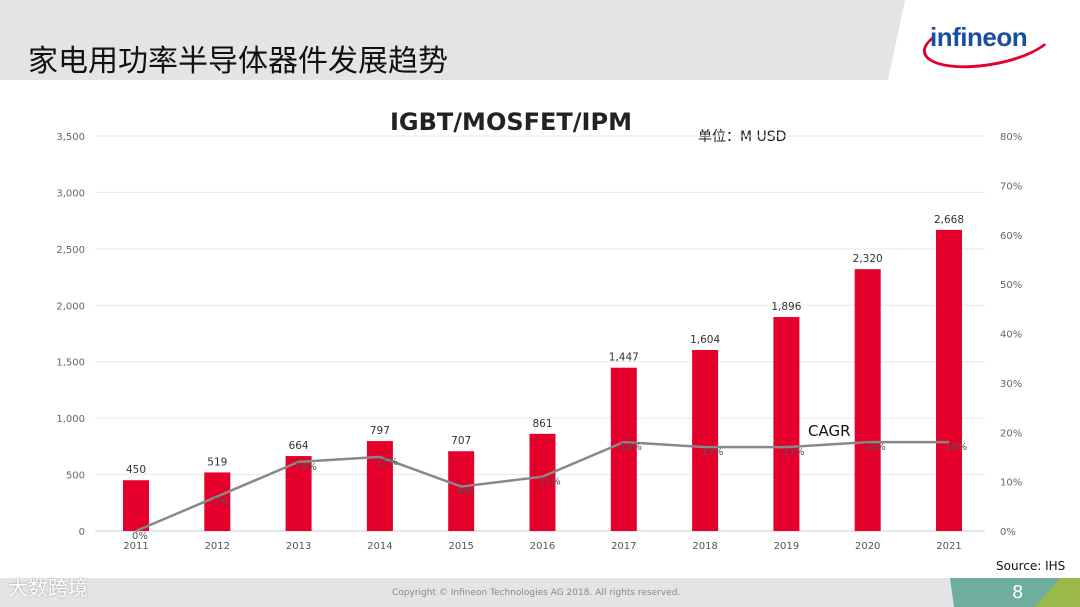  I want to click on y-tick-label: 0, so click(82, 532).